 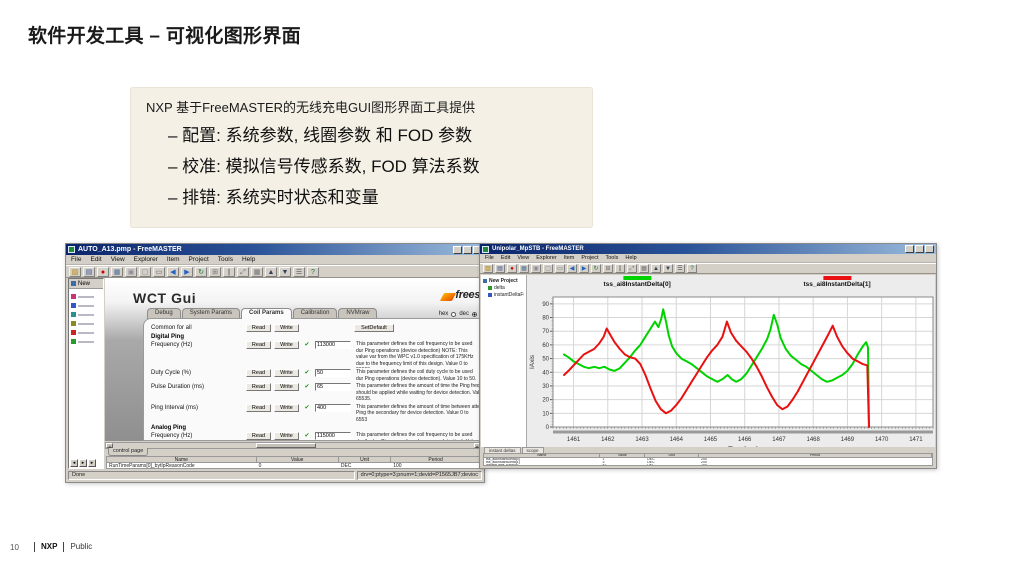 I want to click on page-prev-button: ◂, so click(x=74, y=463).